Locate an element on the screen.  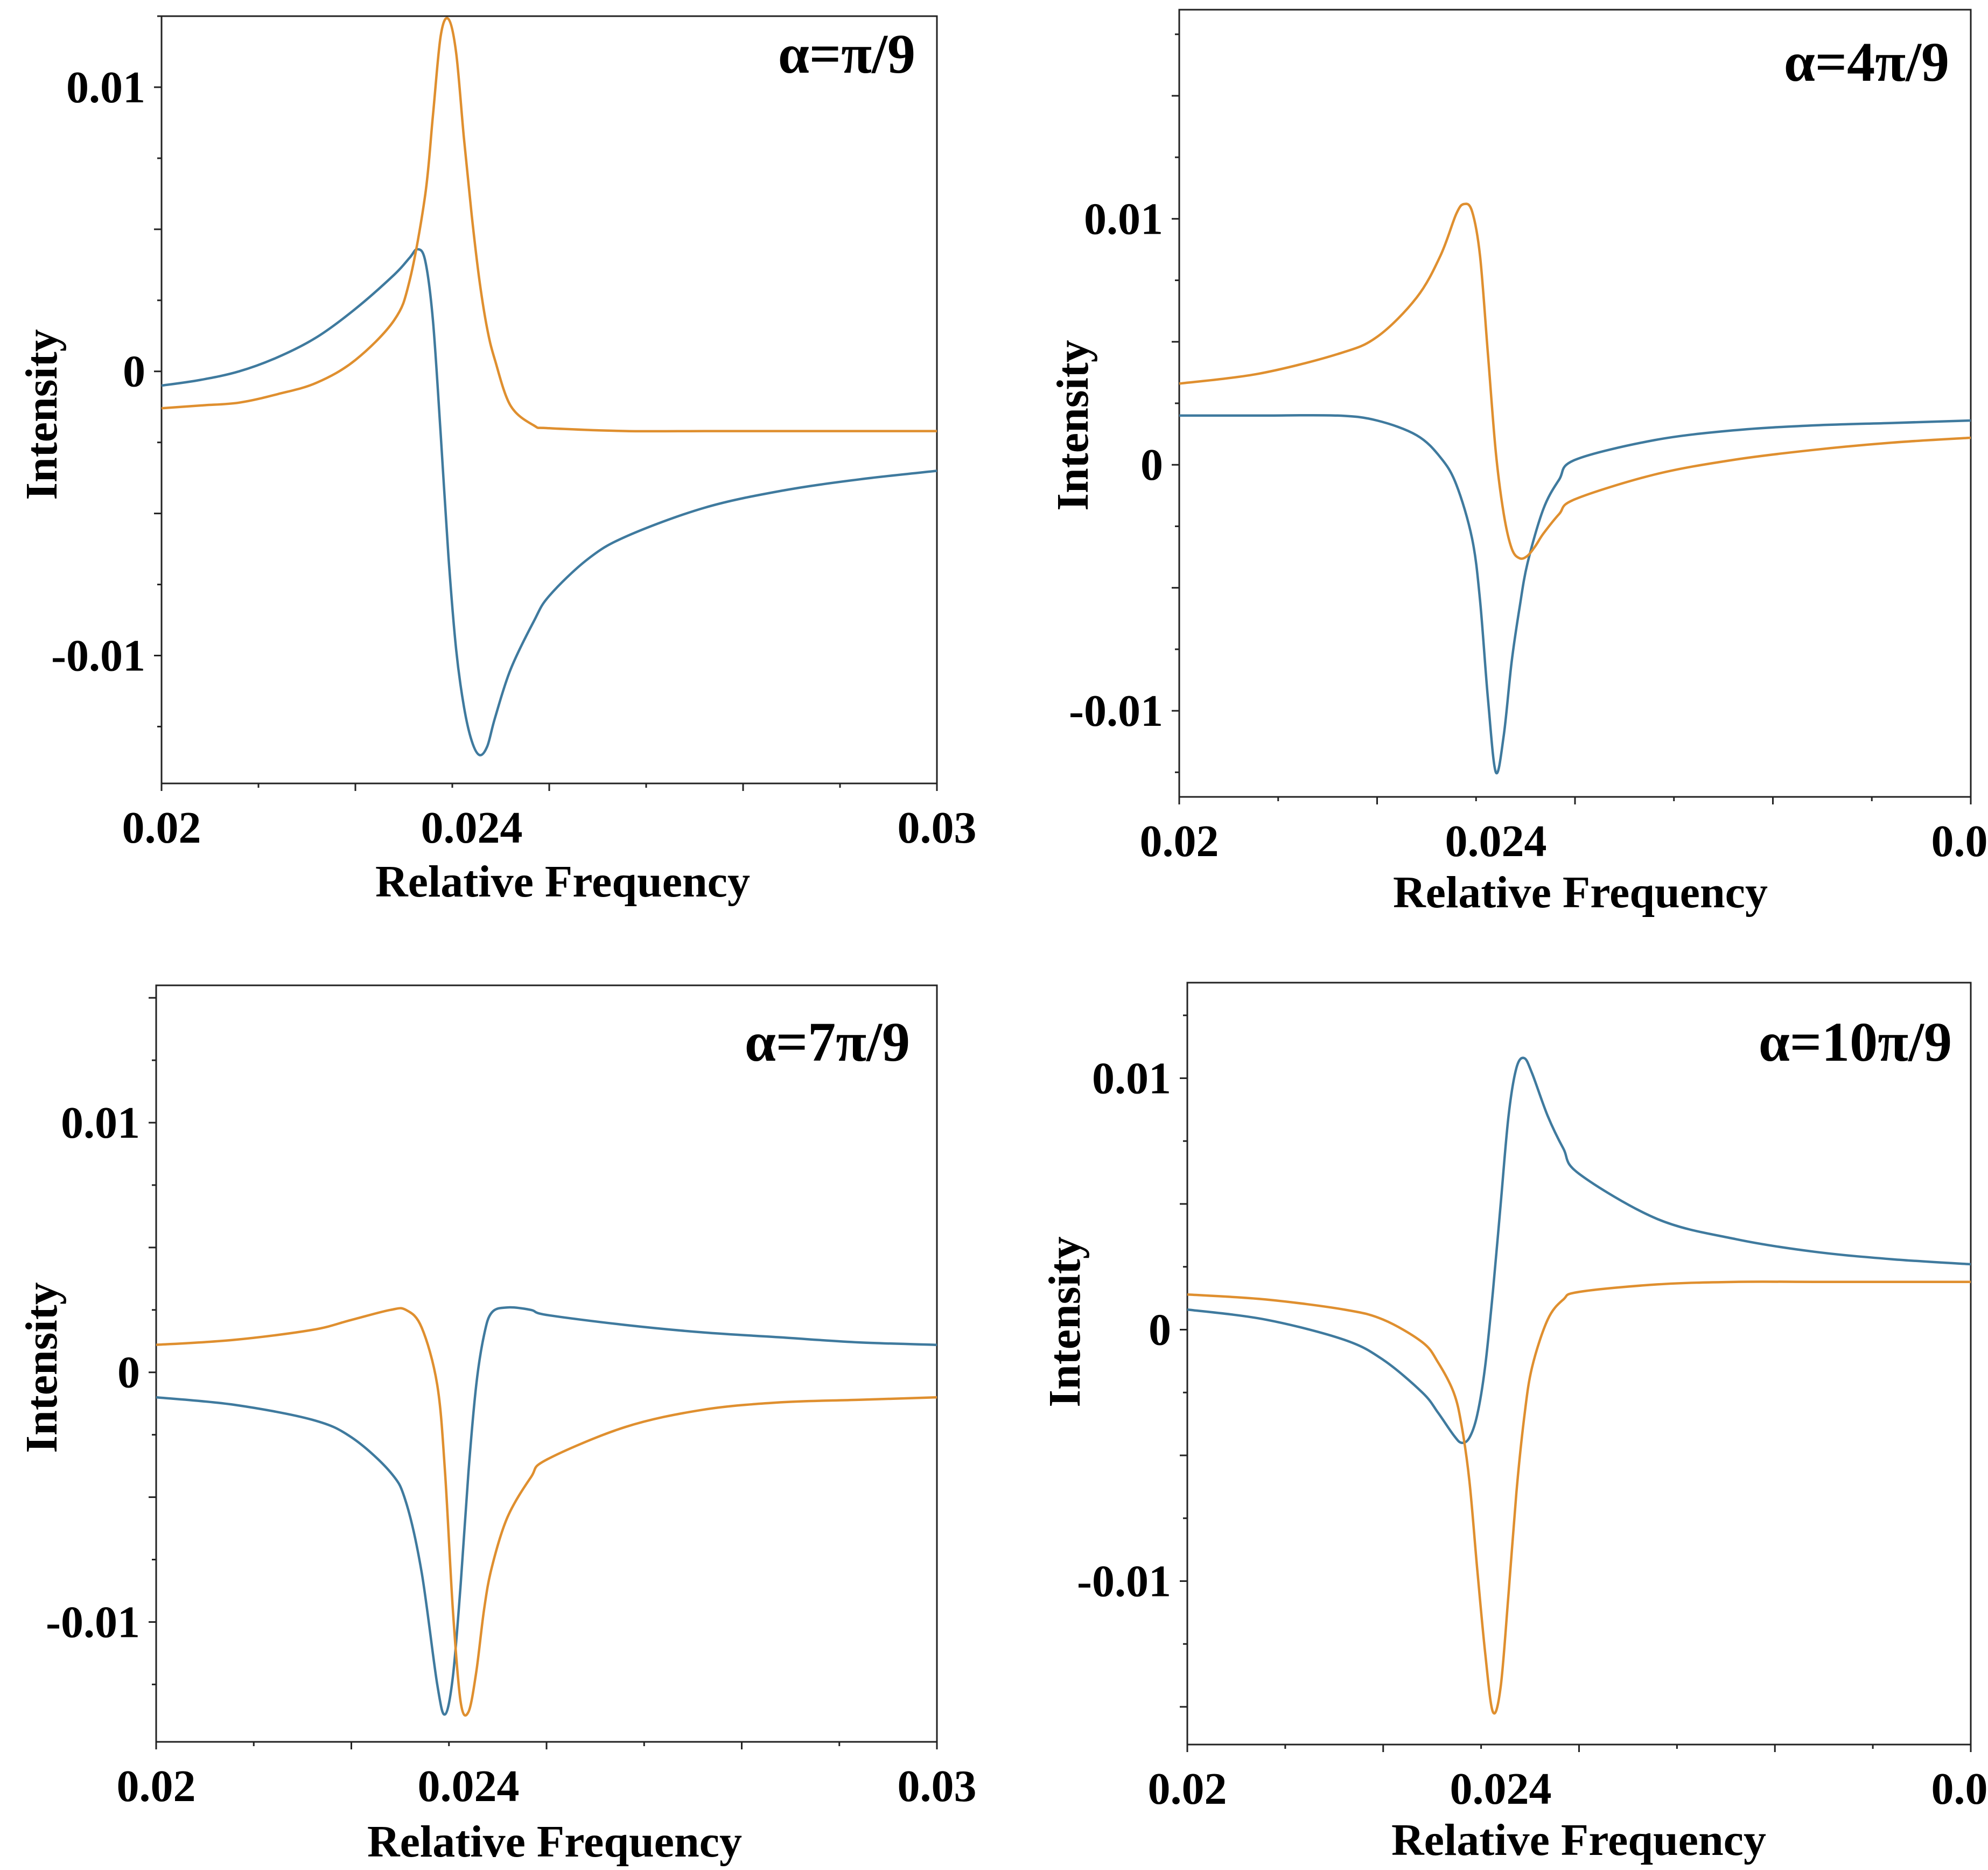
panel-title: α=4π/9 is located at coordinates (1866, 62).